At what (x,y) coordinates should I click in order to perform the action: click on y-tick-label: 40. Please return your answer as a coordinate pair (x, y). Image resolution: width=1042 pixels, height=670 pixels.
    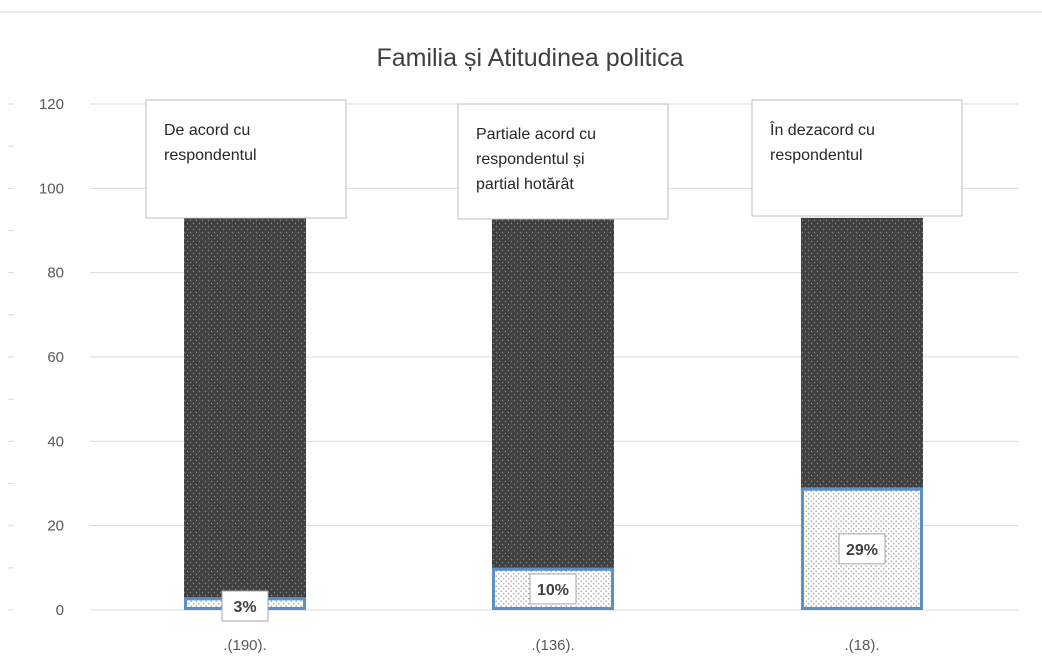
    Looking at the image, I should click on (55, 441).